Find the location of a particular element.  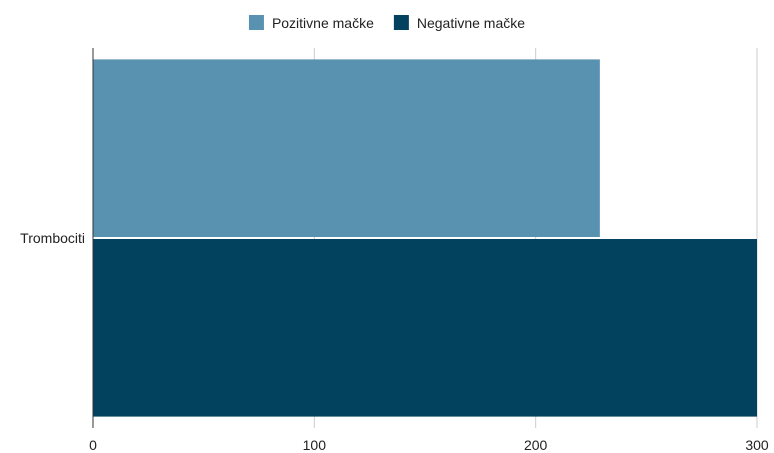

category-label: Trombociti is located at coordinates (52, 238).